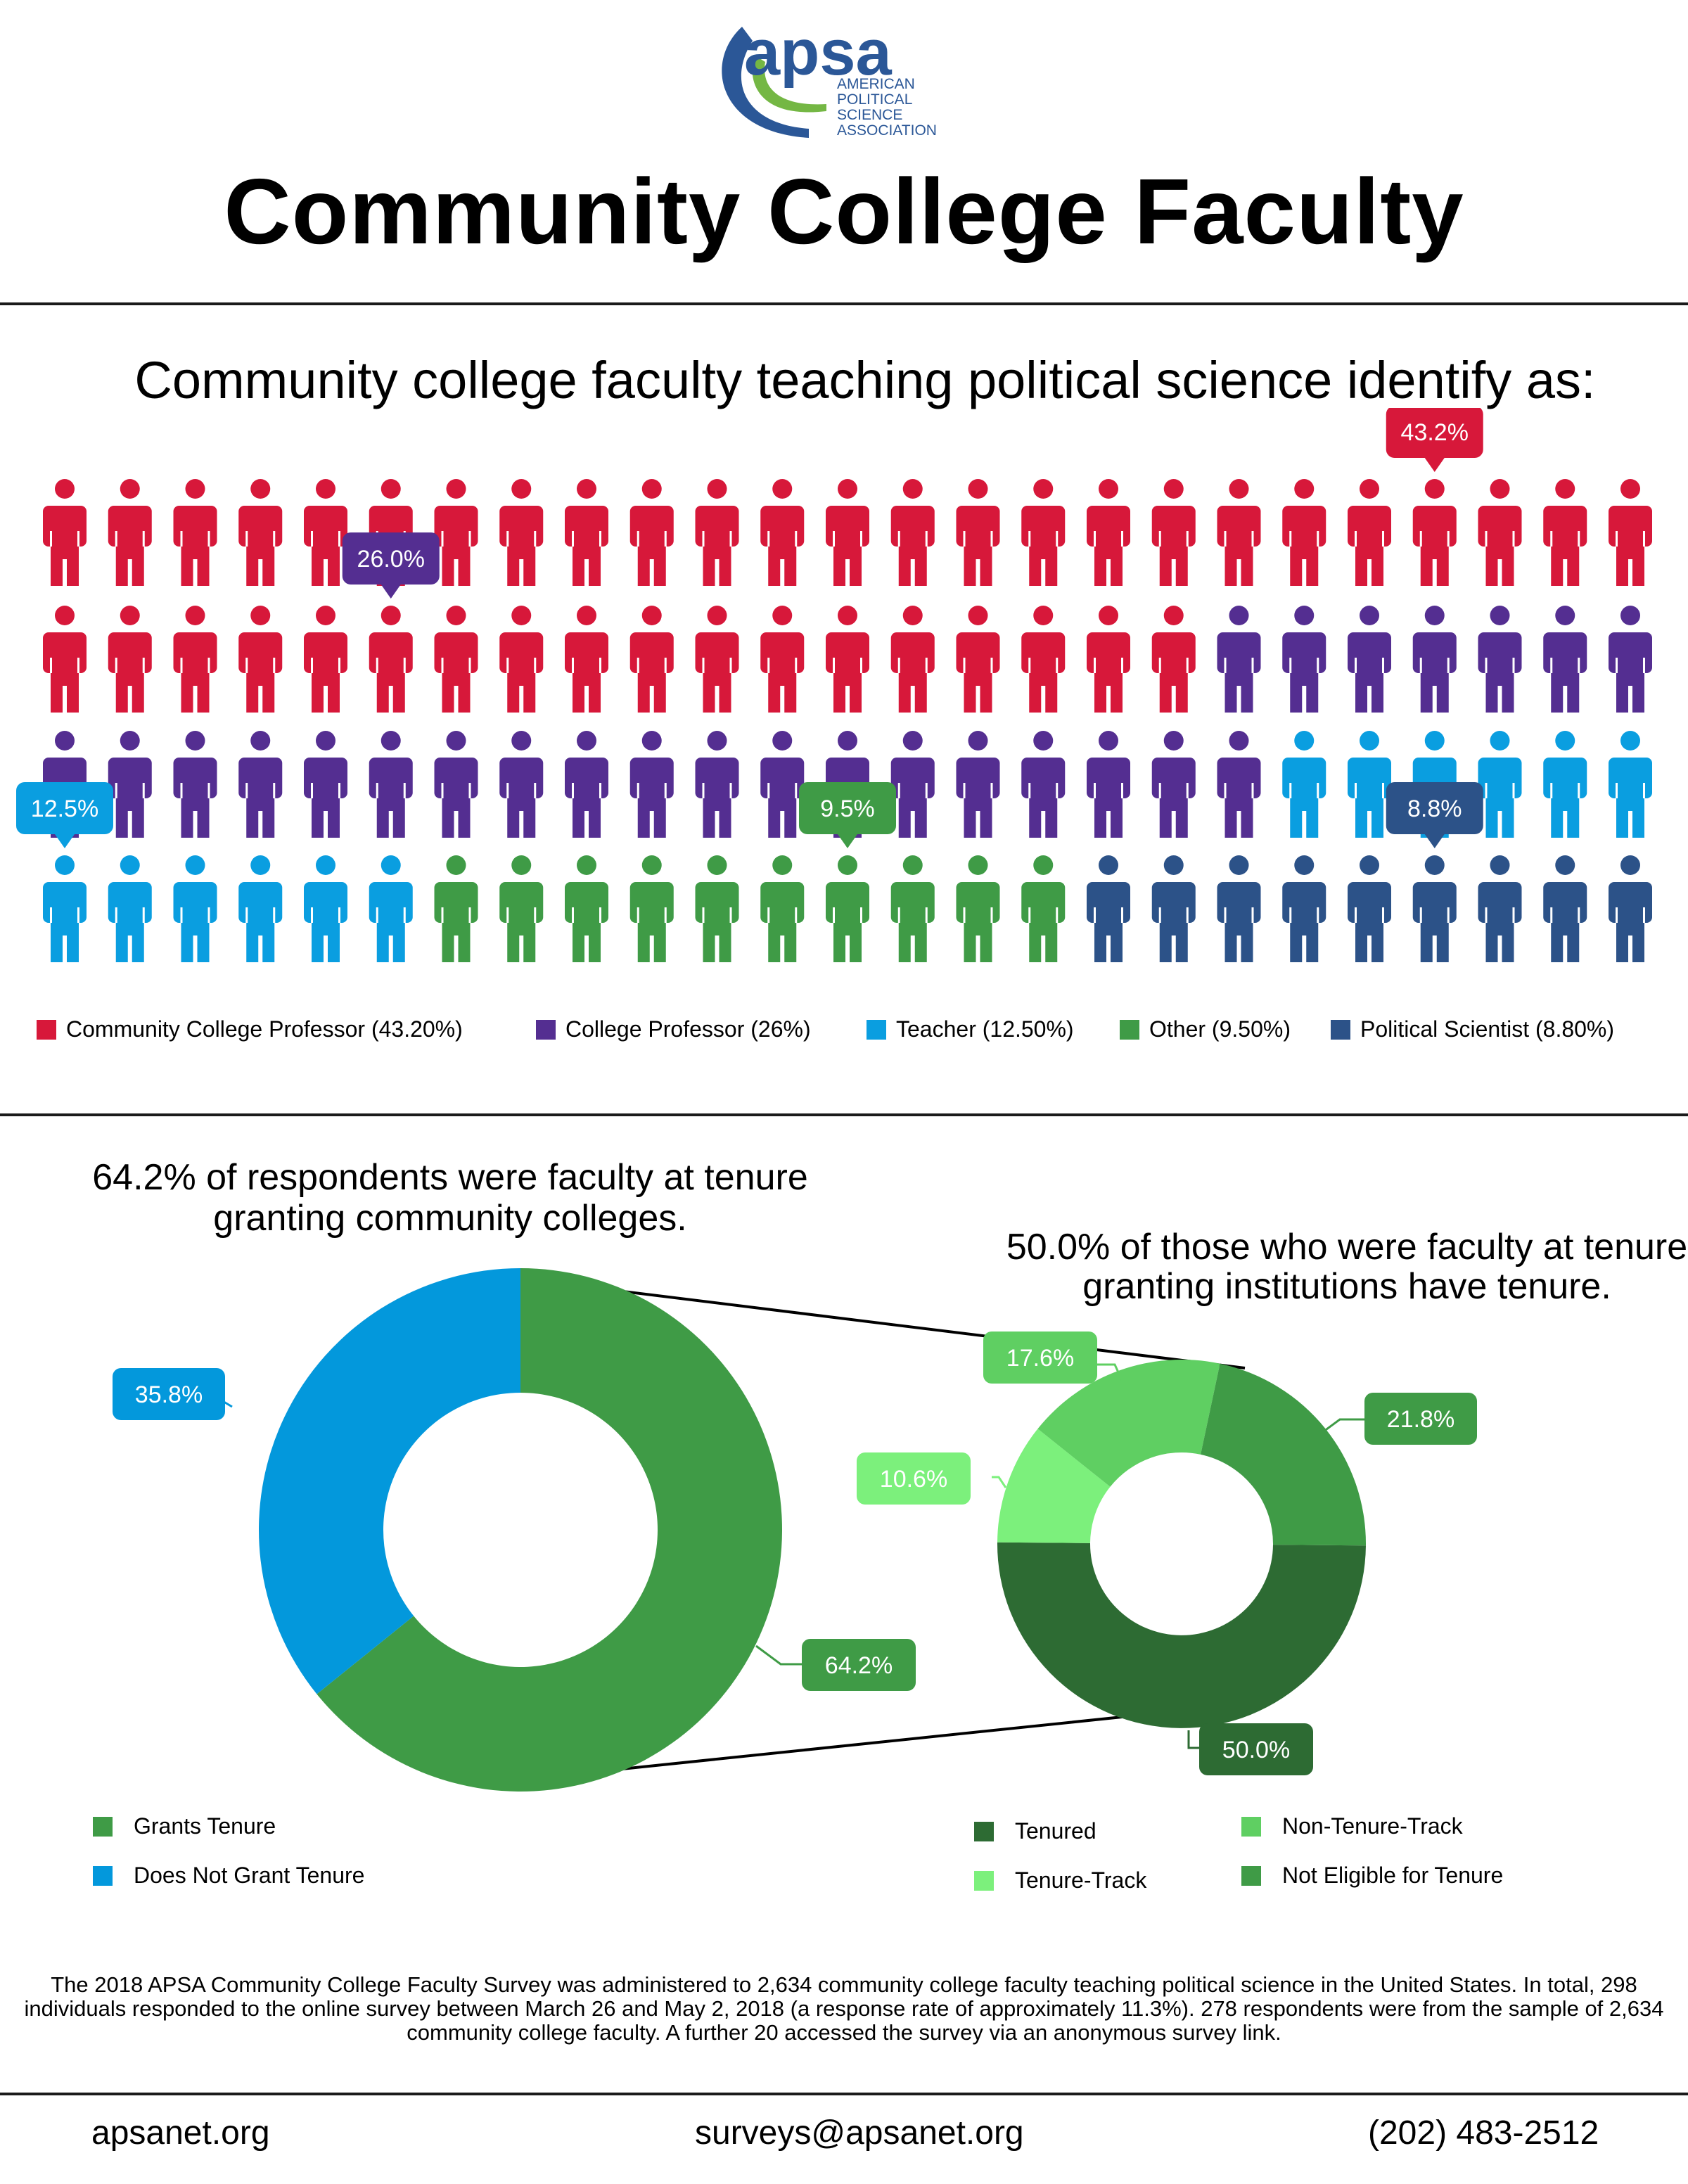  I want to click on donut-label-text: 17.6%, so click(1040, 1358).